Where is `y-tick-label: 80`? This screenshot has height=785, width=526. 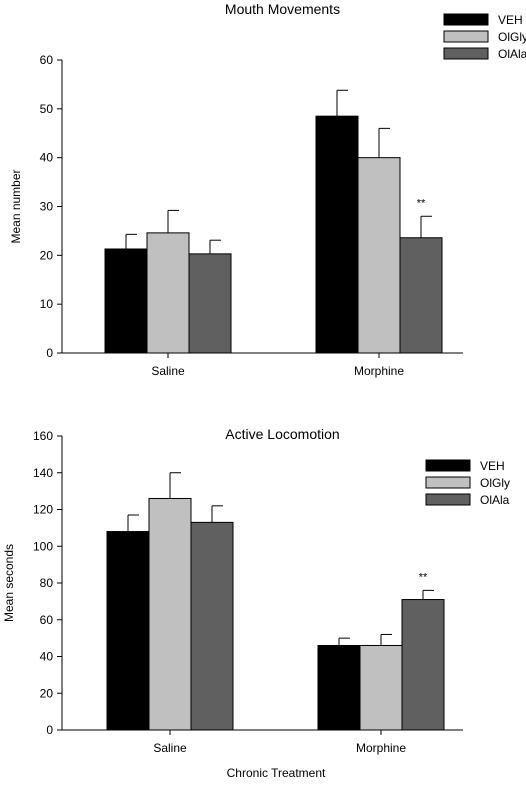 y-tick-label: 80 is located at coordinates (47, 583).